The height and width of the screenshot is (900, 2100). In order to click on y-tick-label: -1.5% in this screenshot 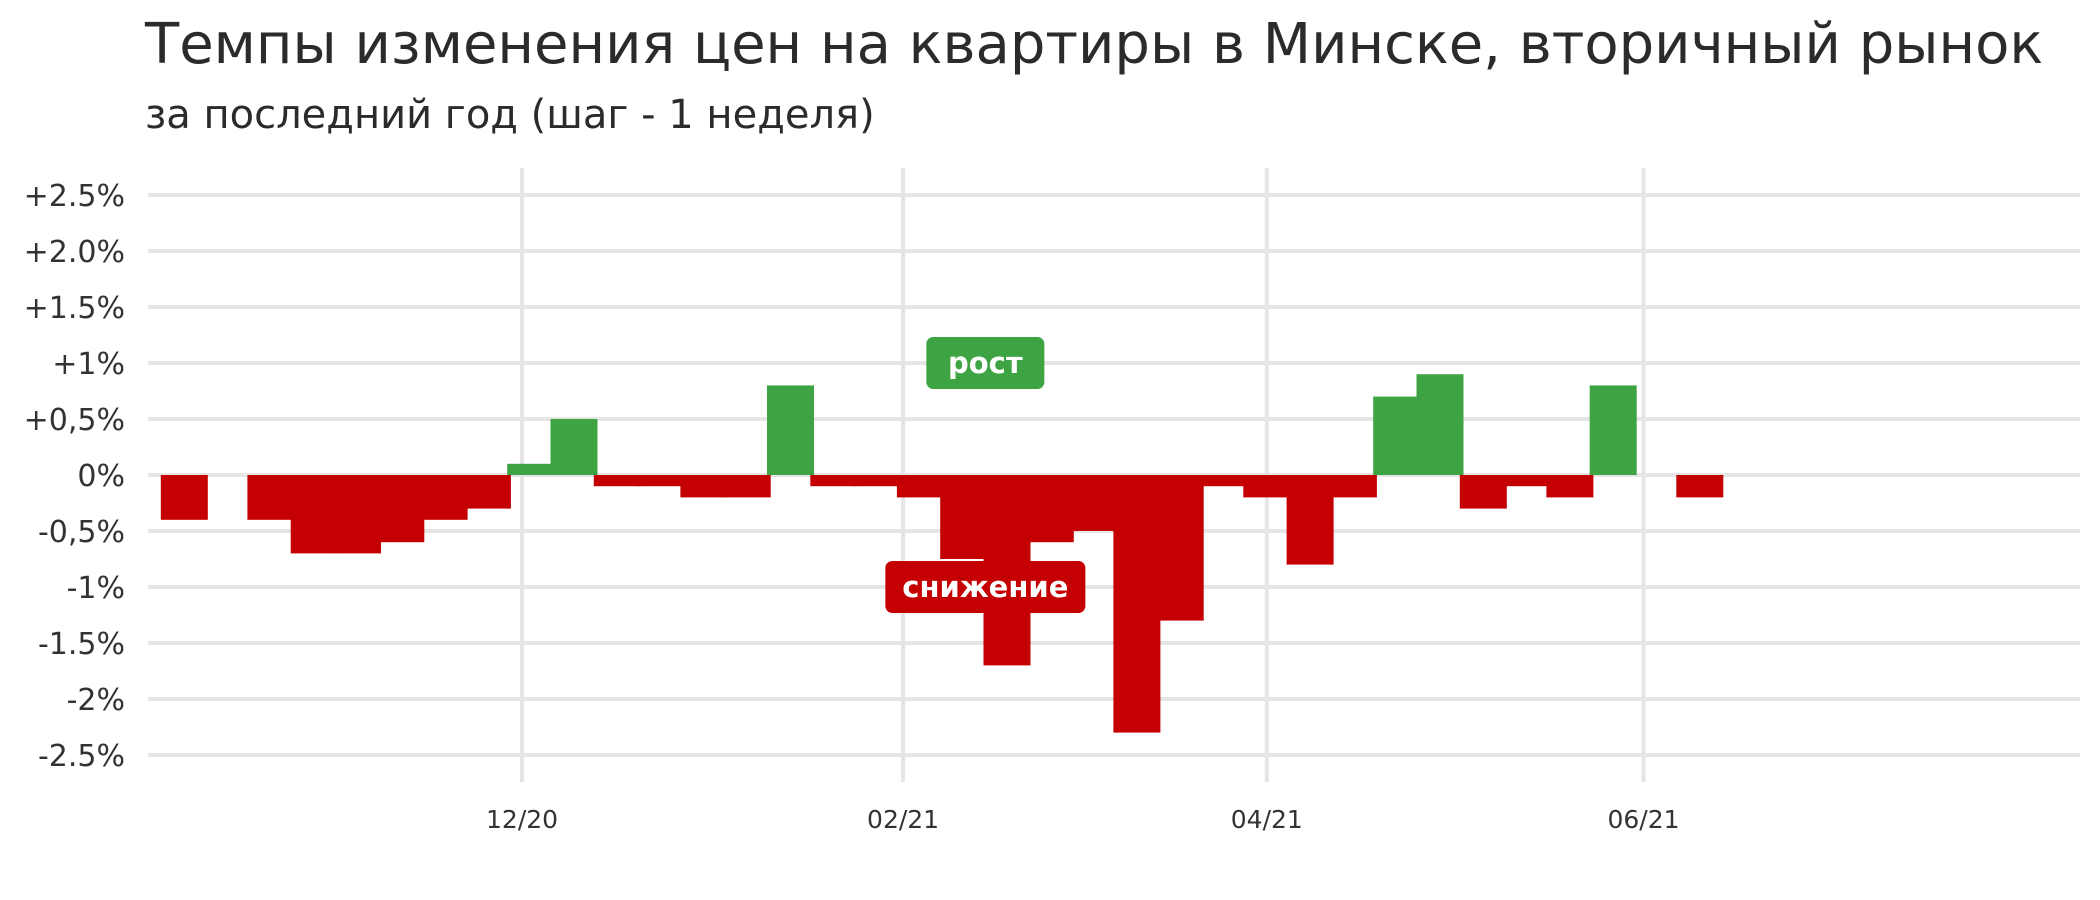, I will do `click(81, 644)`.